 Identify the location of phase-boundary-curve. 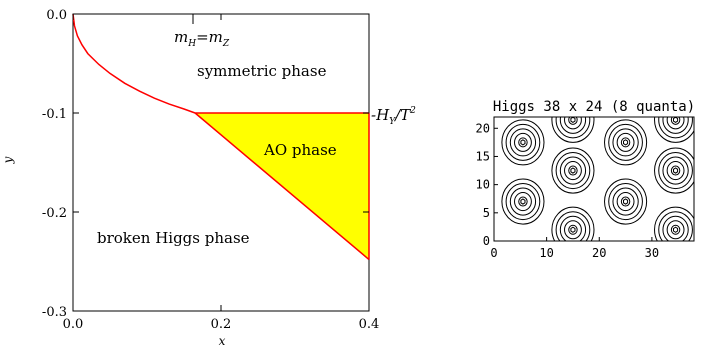
(134, 63).